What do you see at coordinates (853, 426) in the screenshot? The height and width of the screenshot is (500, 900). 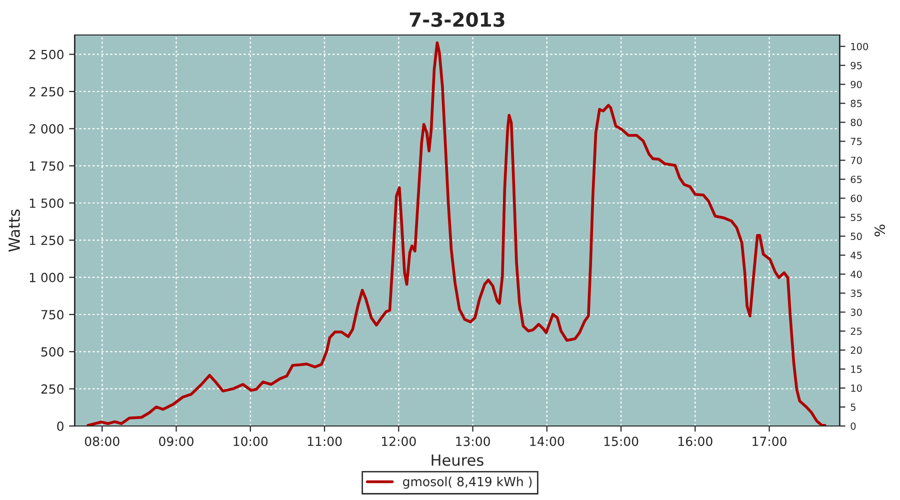 I see `y2-tick-label: 0` at bounding box center [853, 426].